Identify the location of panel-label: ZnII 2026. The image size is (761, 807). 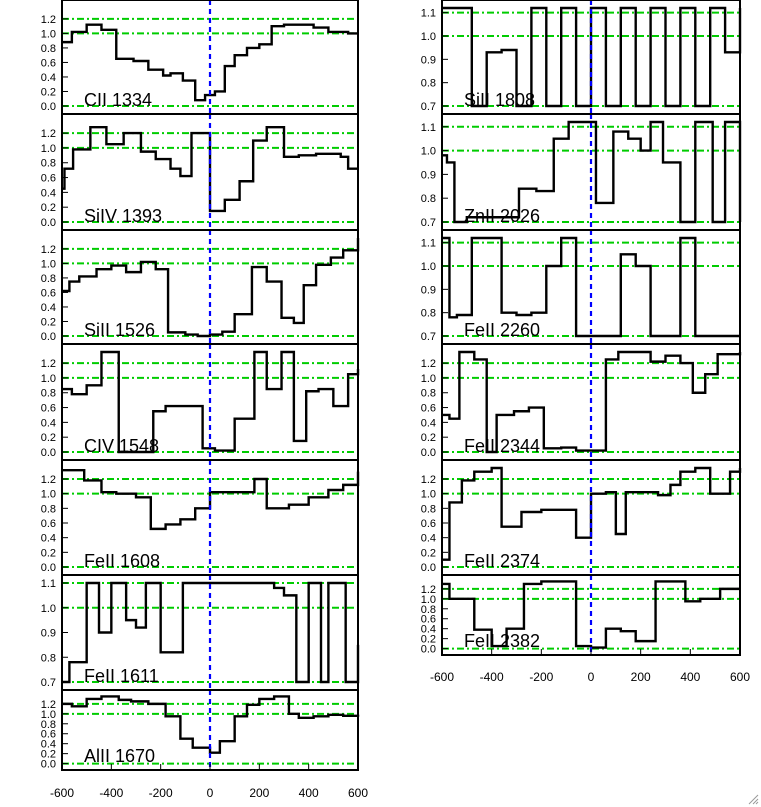
(502, 216).